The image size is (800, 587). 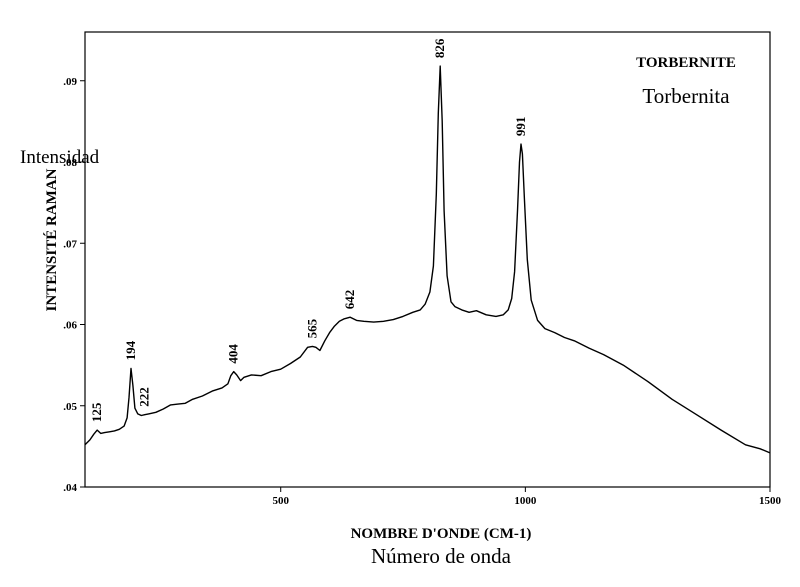 I want to click on x-tick-label: 1500, so click(x=770, y=501).